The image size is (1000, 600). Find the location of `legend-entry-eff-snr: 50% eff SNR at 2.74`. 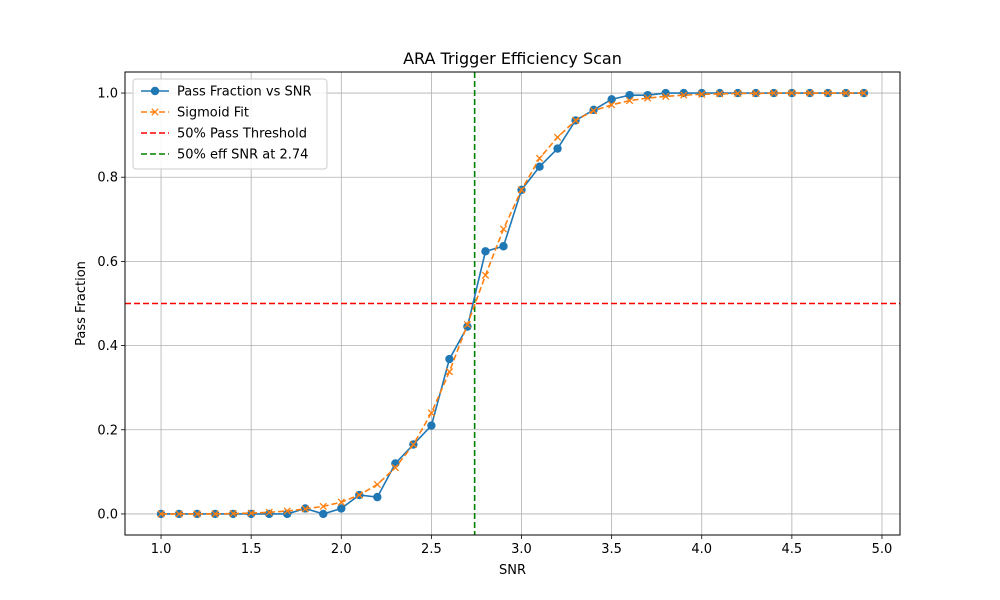

legend-entry-eff-snr: 50% eff SNR at 2.74 is located at coordinates (224, 155).